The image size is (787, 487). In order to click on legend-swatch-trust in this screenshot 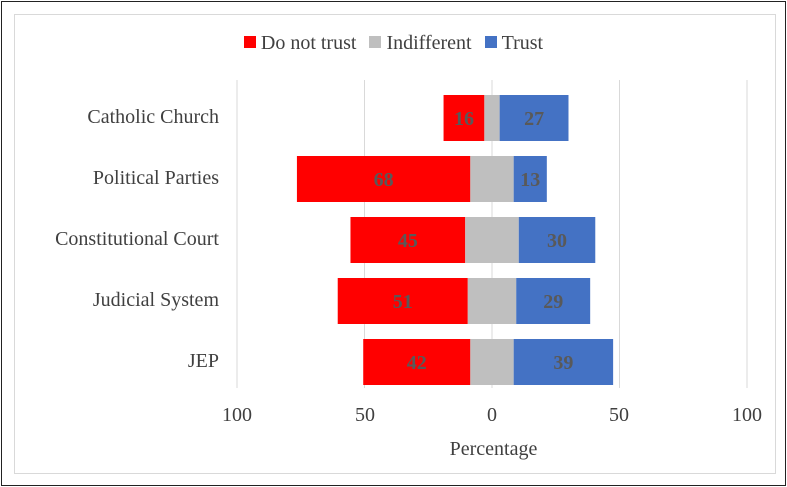, I will do `click(490, 42)`.